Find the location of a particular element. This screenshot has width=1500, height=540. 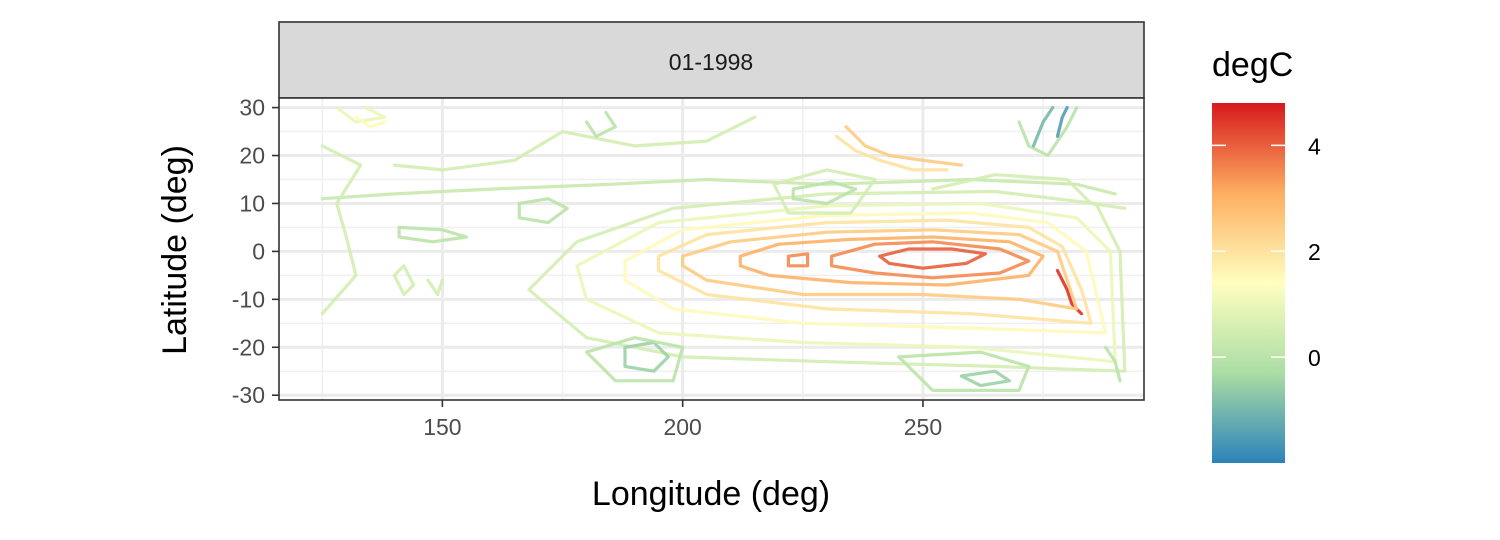

panel-title: 01-1998 is located at coordinates (711, 62).